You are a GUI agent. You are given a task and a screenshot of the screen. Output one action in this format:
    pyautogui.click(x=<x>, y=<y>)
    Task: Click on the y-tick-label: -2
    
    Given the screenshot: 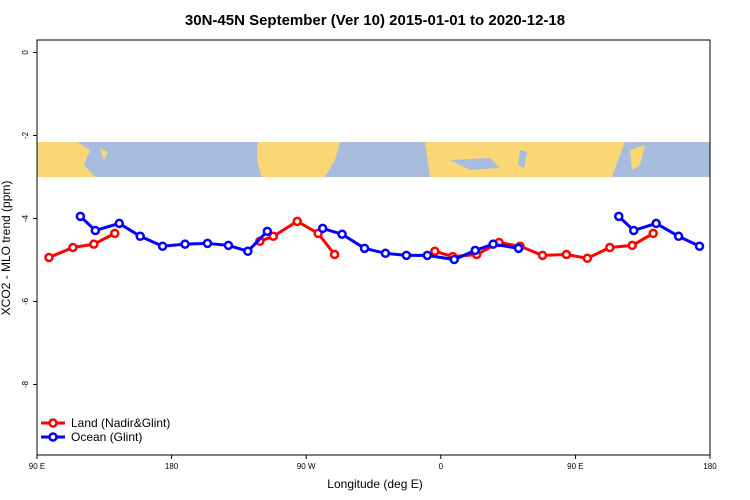 What is the action you would take?
    pyautogui.click(x=25, y=135)
    